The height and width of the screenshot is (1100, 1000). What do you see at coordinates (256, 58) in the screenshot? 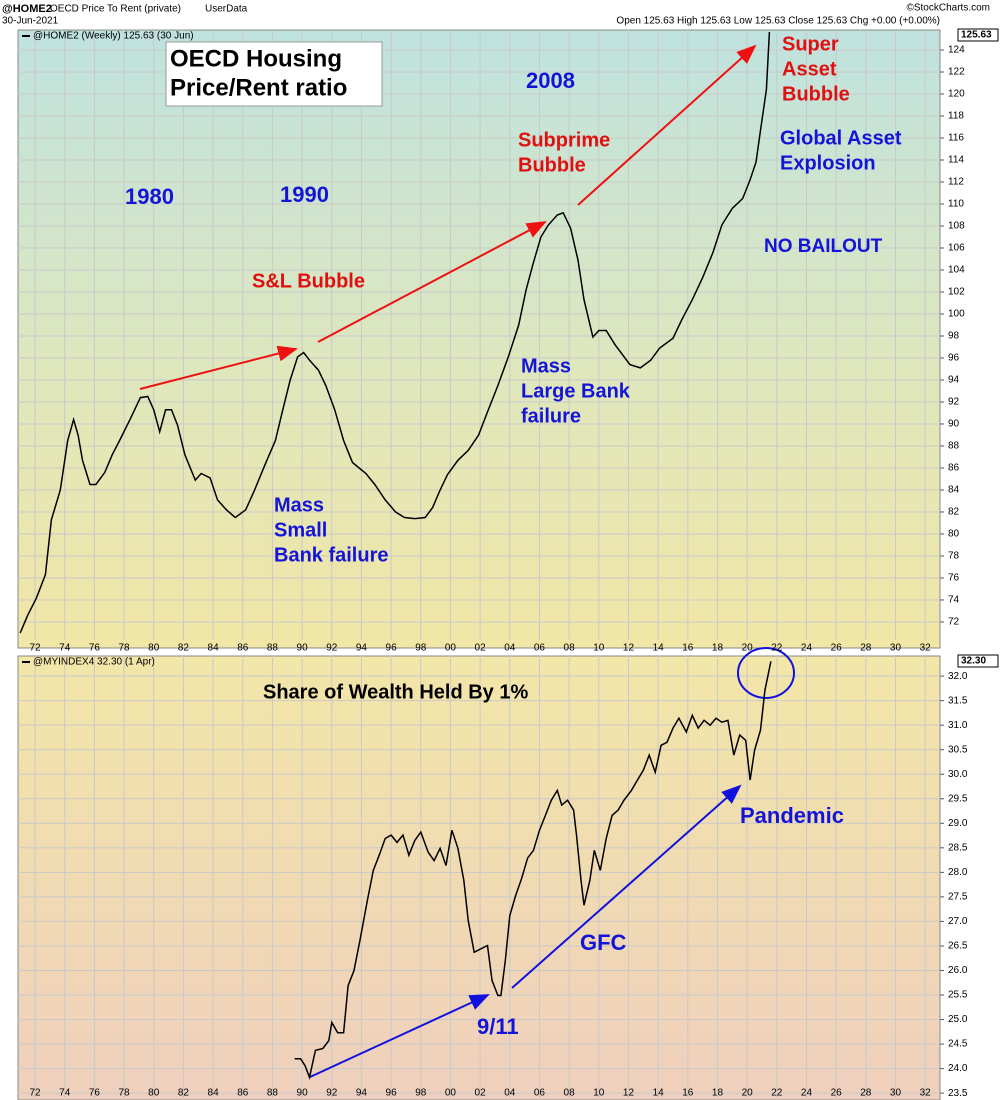
I see `annotation: OECD Housing` at bounding box center [256, 58].